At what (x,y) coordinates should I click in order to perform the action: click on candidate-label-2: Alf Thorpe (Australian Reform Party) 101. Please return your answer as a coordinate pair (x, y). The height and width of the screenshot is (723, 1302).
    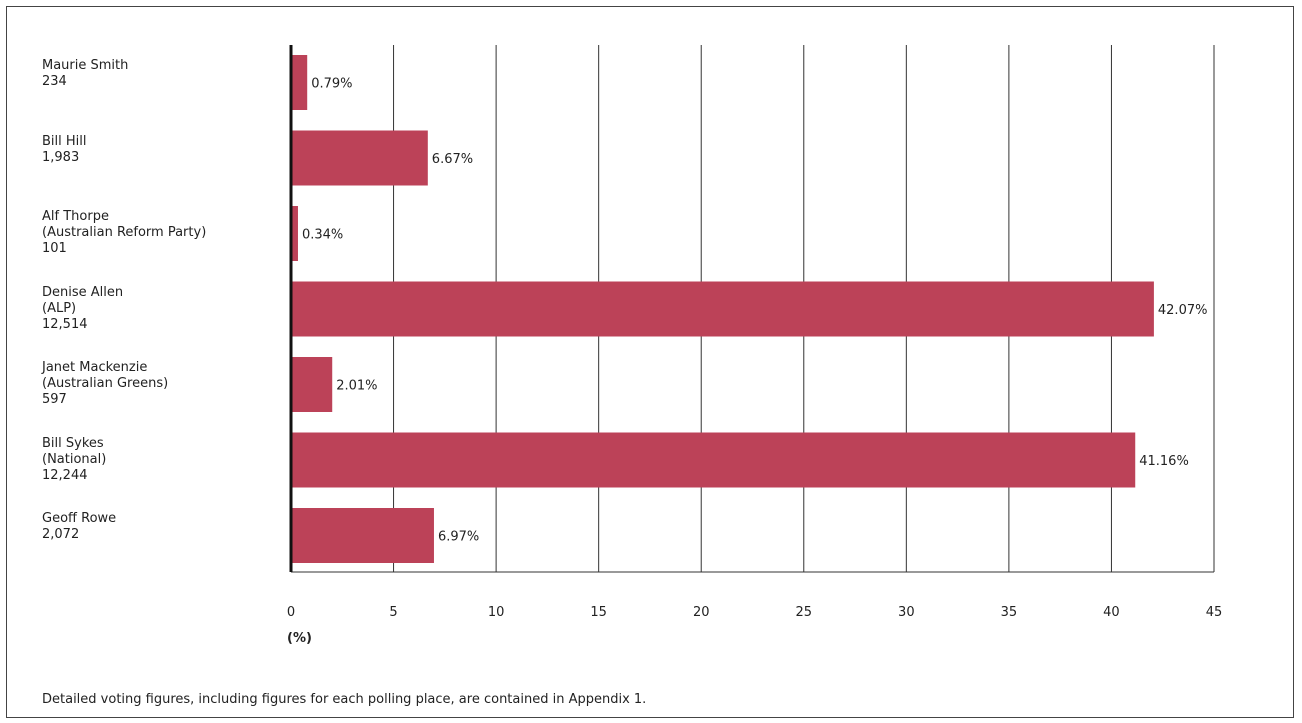
    Looking at the image, I should click on (124, 233).